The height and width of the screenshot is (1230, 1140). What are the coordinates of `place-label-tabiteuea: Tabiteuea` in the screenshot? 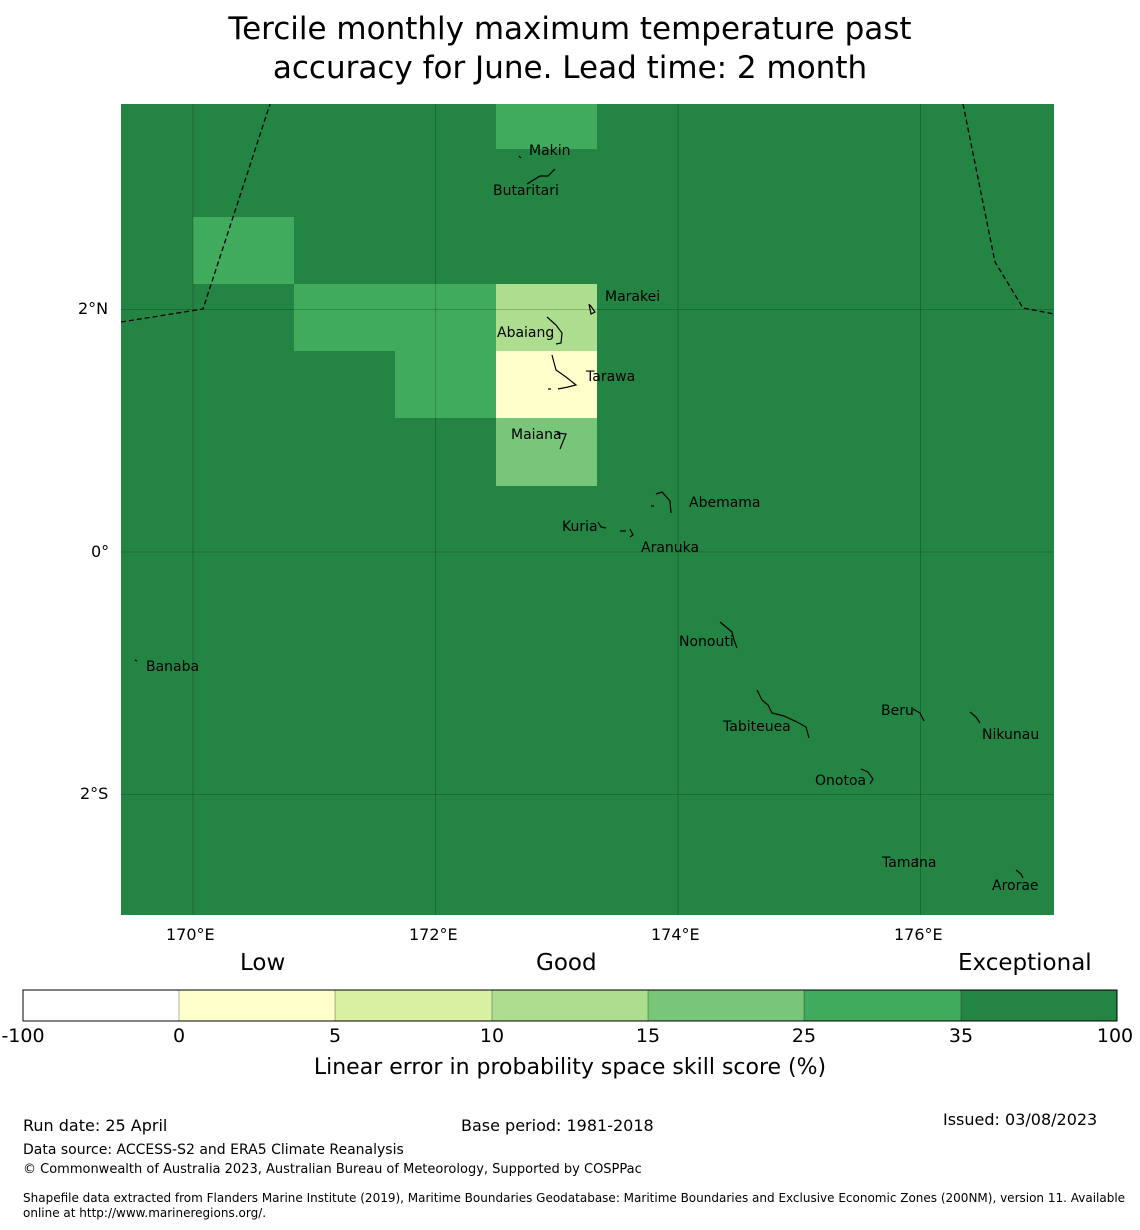 It's located at (756, 727).